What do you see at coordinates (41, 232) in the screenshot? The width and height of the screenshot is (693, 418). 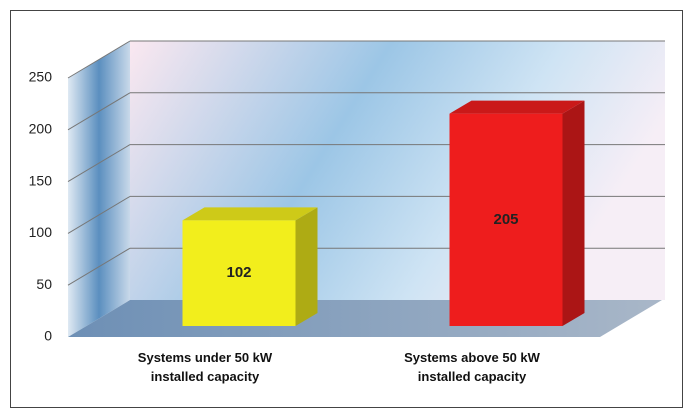 I see `y-tick-label: 100` at bounding box center [41, 232].